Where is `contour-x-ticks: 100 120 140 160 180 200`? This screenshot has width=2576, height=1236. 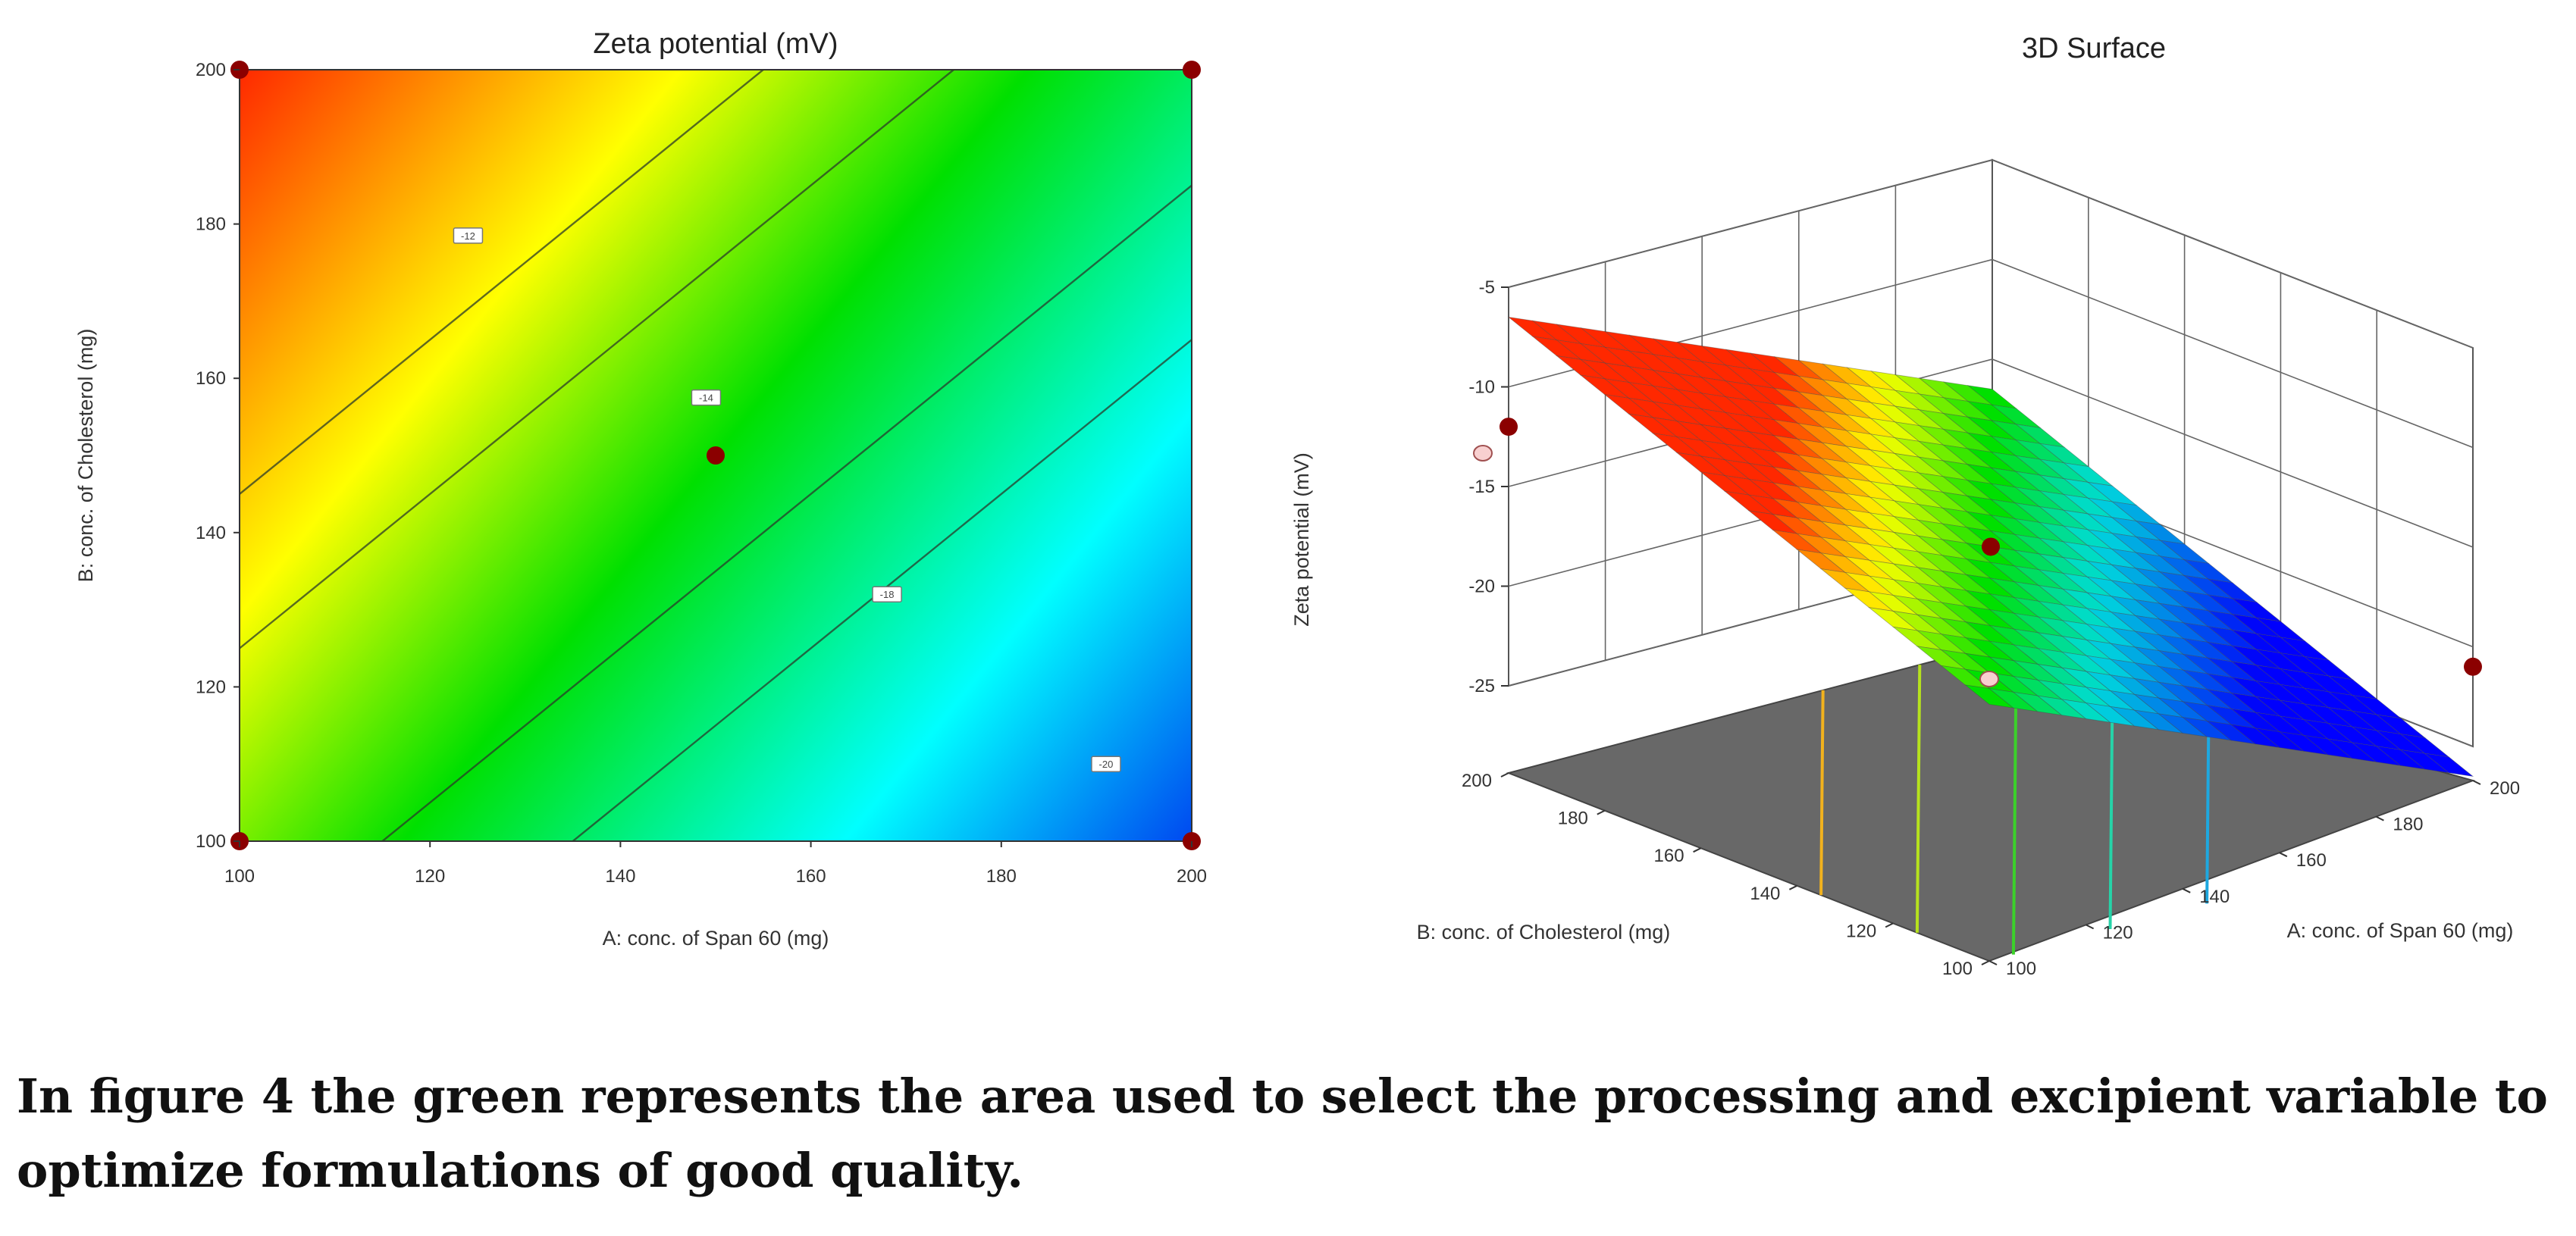 contour-x-ticks: 100 120 140 160 180 200 is located at coordinates (715, 864).